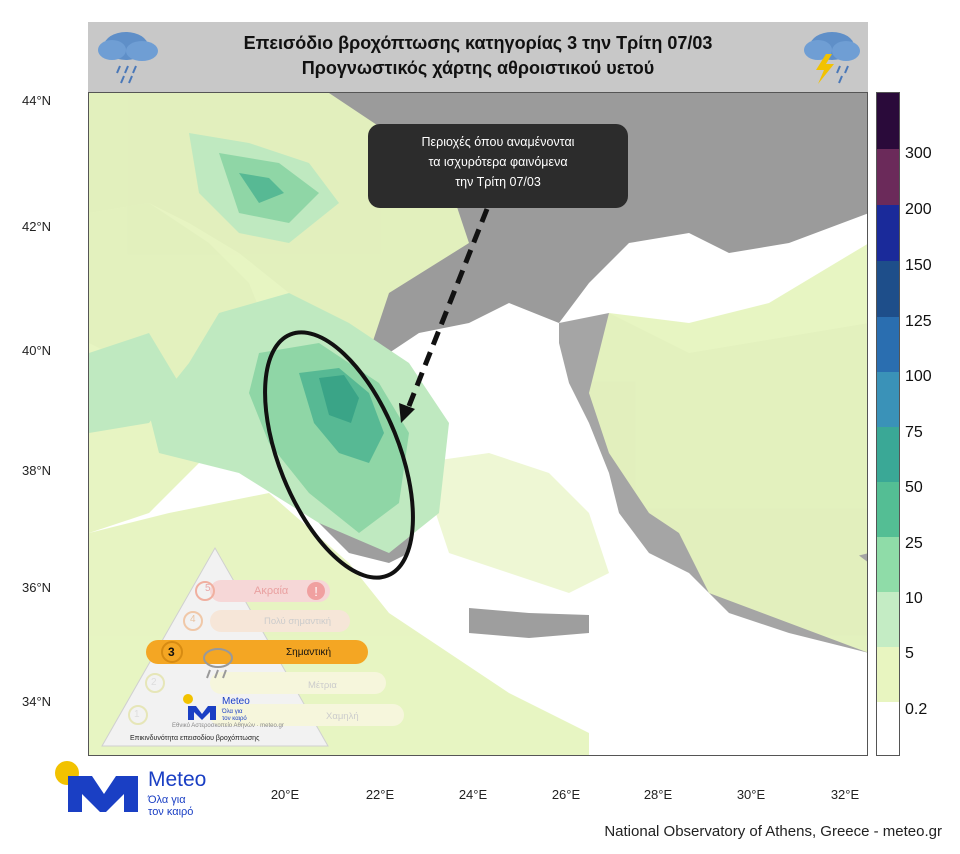 This screenshot has width=960, height=854. What do you see at coordinates (128, 58) in the screenshot?
I see `rain-cloud-icon` at bounding box center [128, 58].